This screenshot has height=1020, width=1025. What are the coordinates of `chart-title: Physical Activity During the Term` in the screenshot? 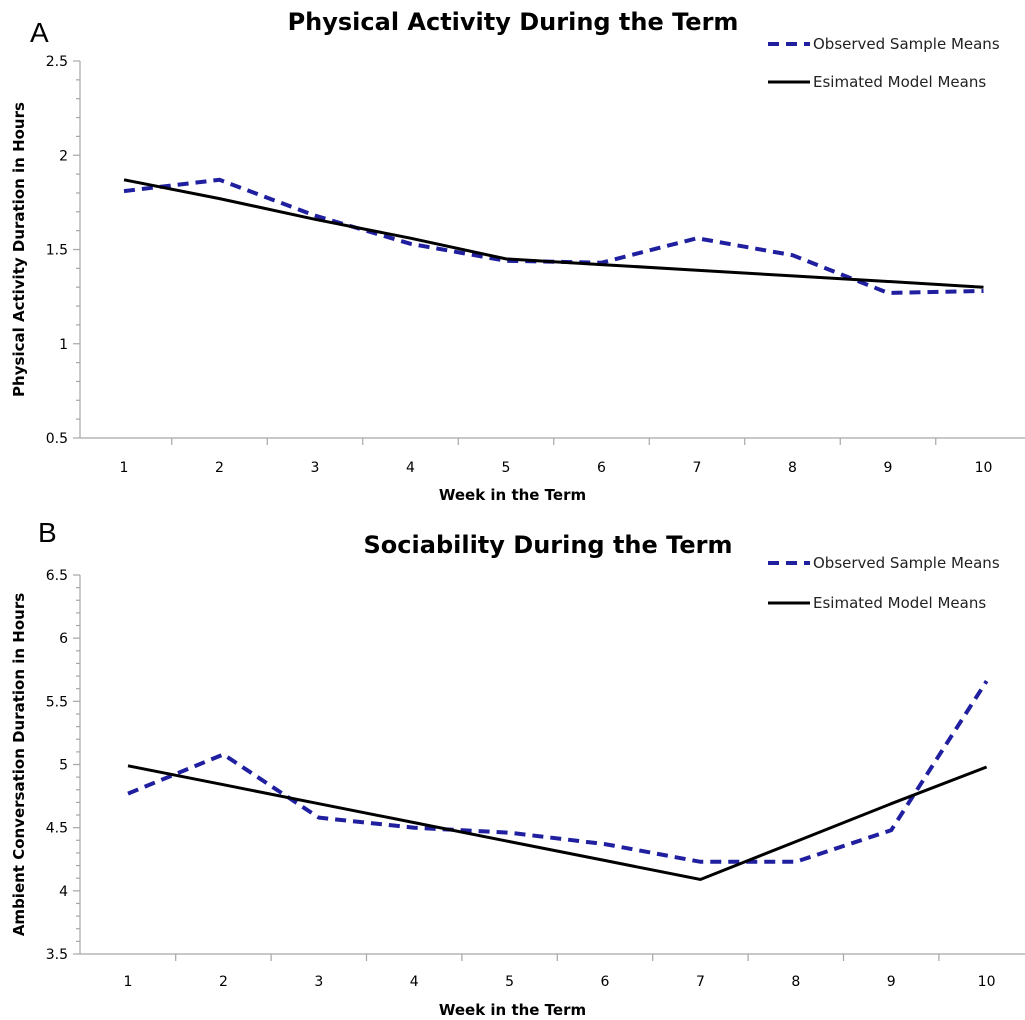 It's located at (513, 22).